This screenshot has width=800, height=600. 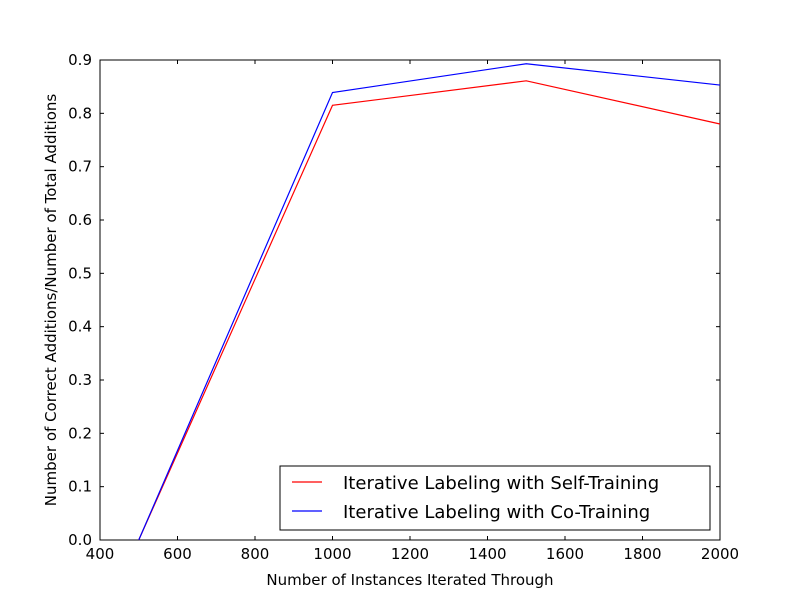 What do you see at coordinates (80, 220) in the screenshot?
I see `y-tick-label: 0.6` at bounding box center [80, 220].